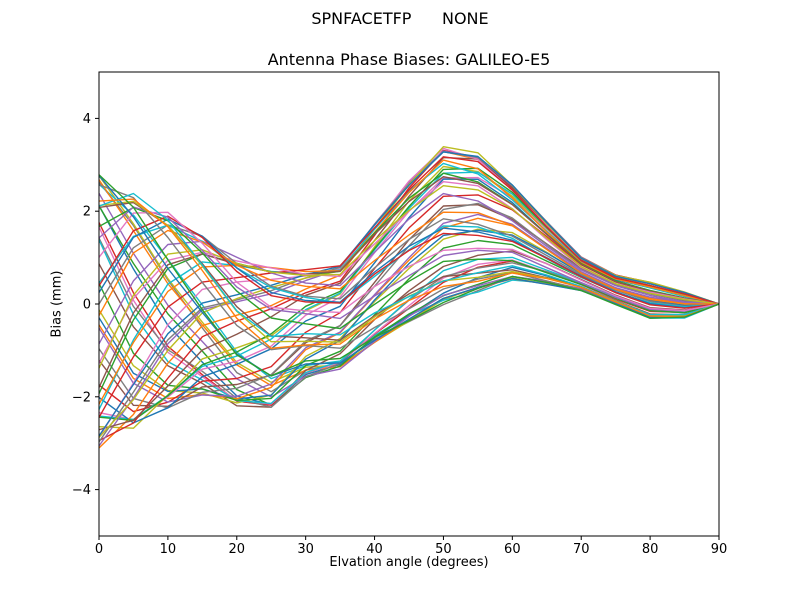 The width and height of the screenshot is (800, 600). What do you see at coordinates (719, 549) in the screenshot?
I see `x-tick-label: 90` at bounding box center [719, 549].